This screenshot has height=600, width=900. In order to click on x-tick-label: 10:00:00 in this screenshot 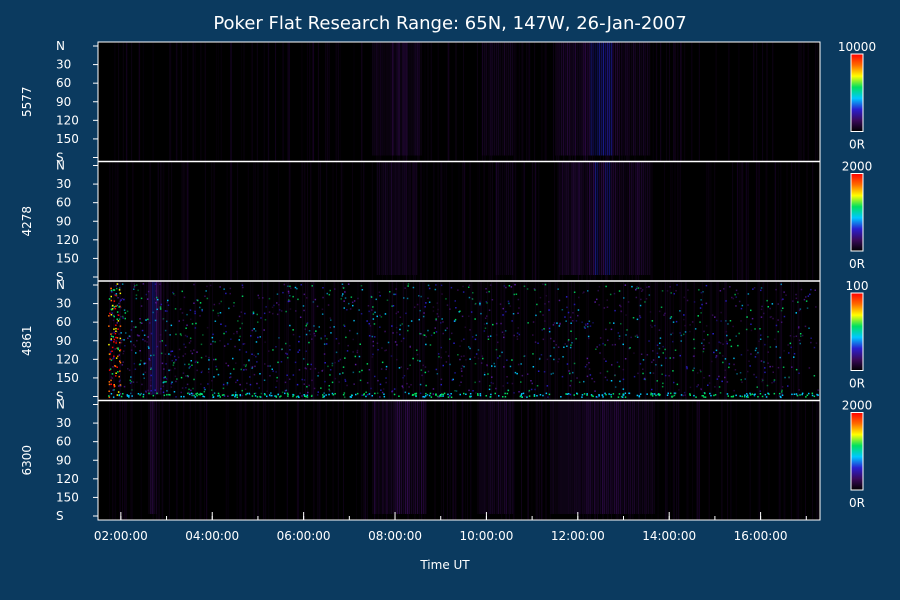, I will do `click(486, 536)`.